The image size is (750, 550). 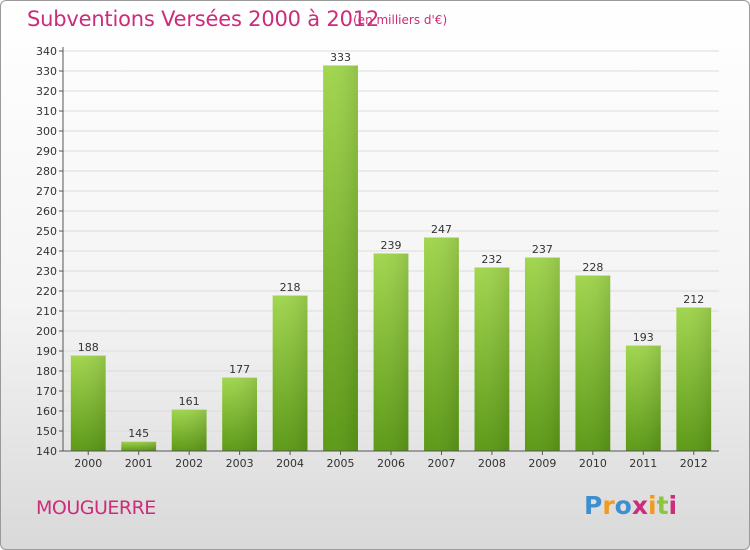 I want to click on x-tick-label: 2003, so click(x=240, y=463).